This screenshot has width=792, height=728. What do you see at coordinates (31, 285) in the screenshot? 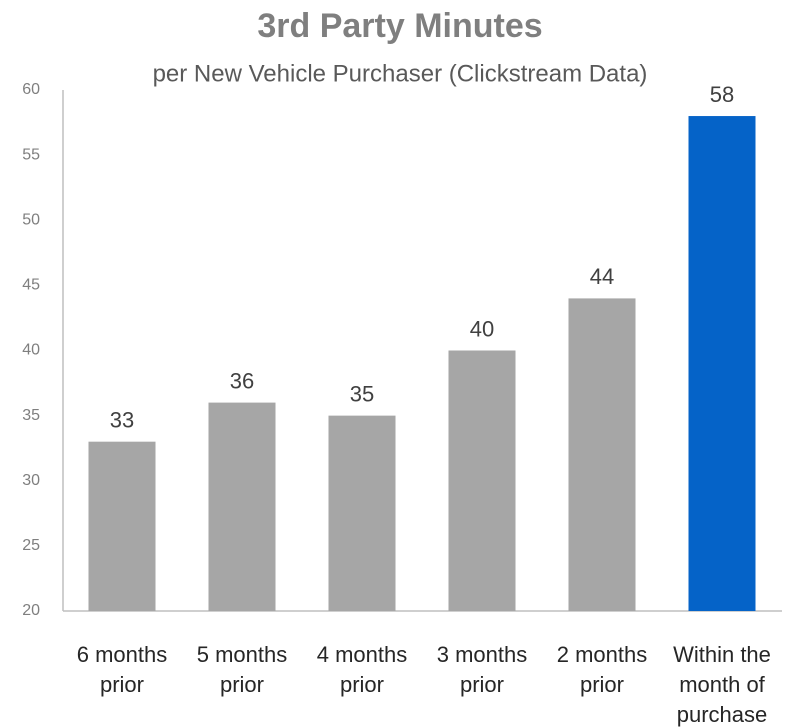
I see `y-tick-label: 45` at bounding box center [31, 285].